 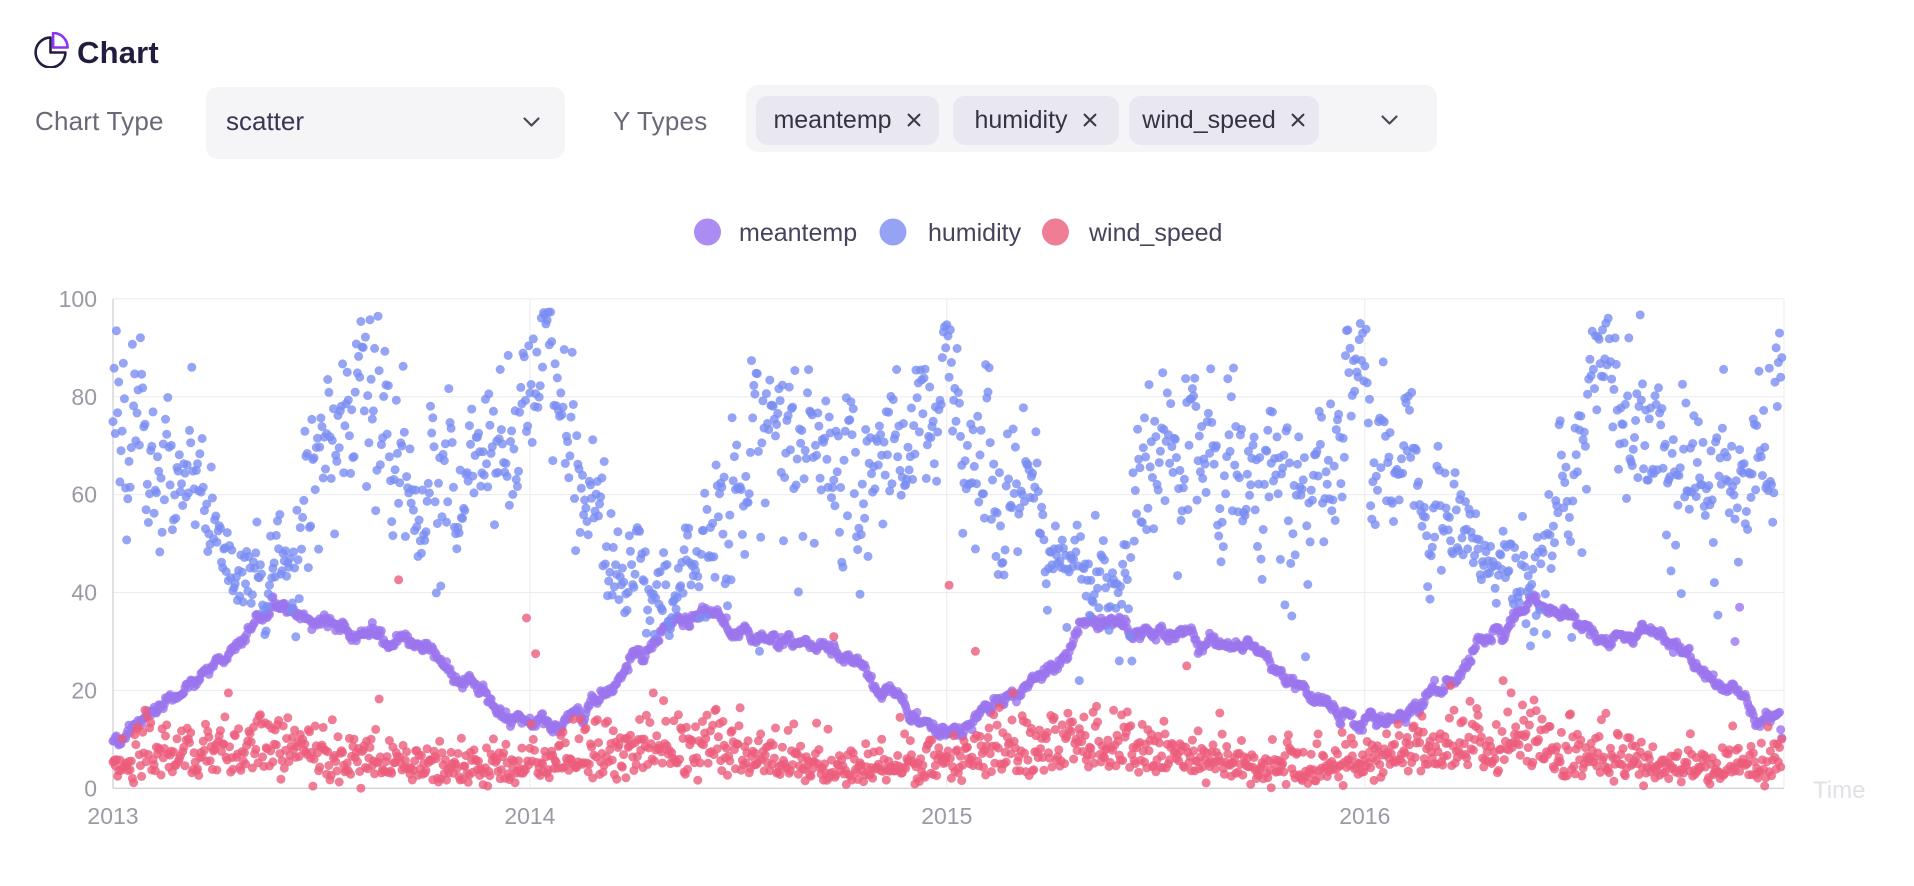 I want to click on svg-text: 100, so click(x=78, y=299).